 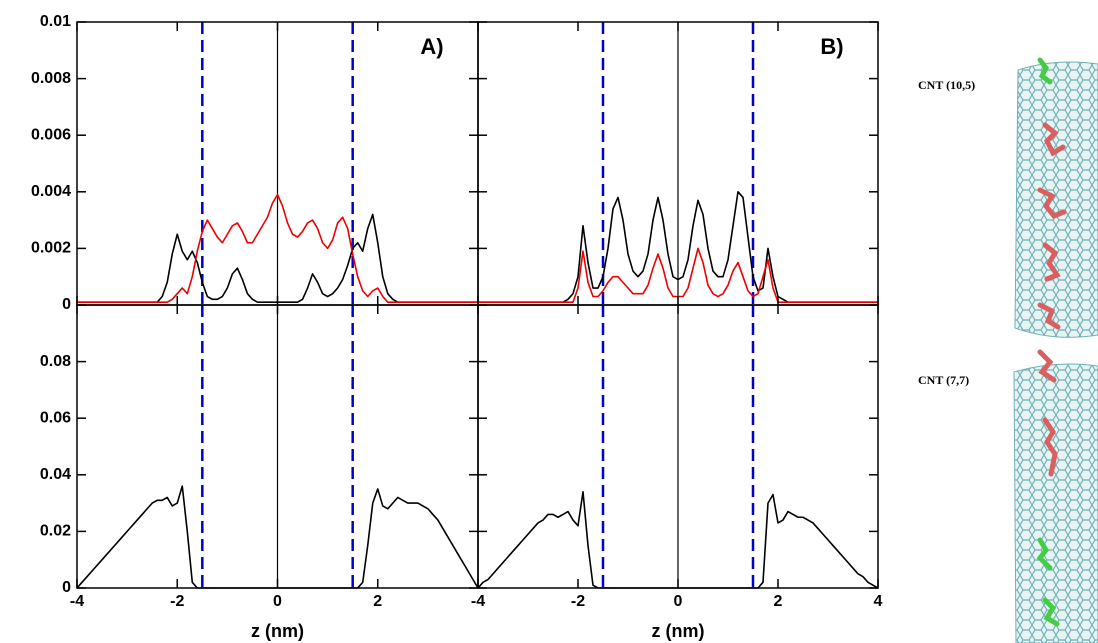 What do you see at coordinates (878, 601) in the screenshot?
I see `x-tick-label: 4` at bounding box center [878, 601].